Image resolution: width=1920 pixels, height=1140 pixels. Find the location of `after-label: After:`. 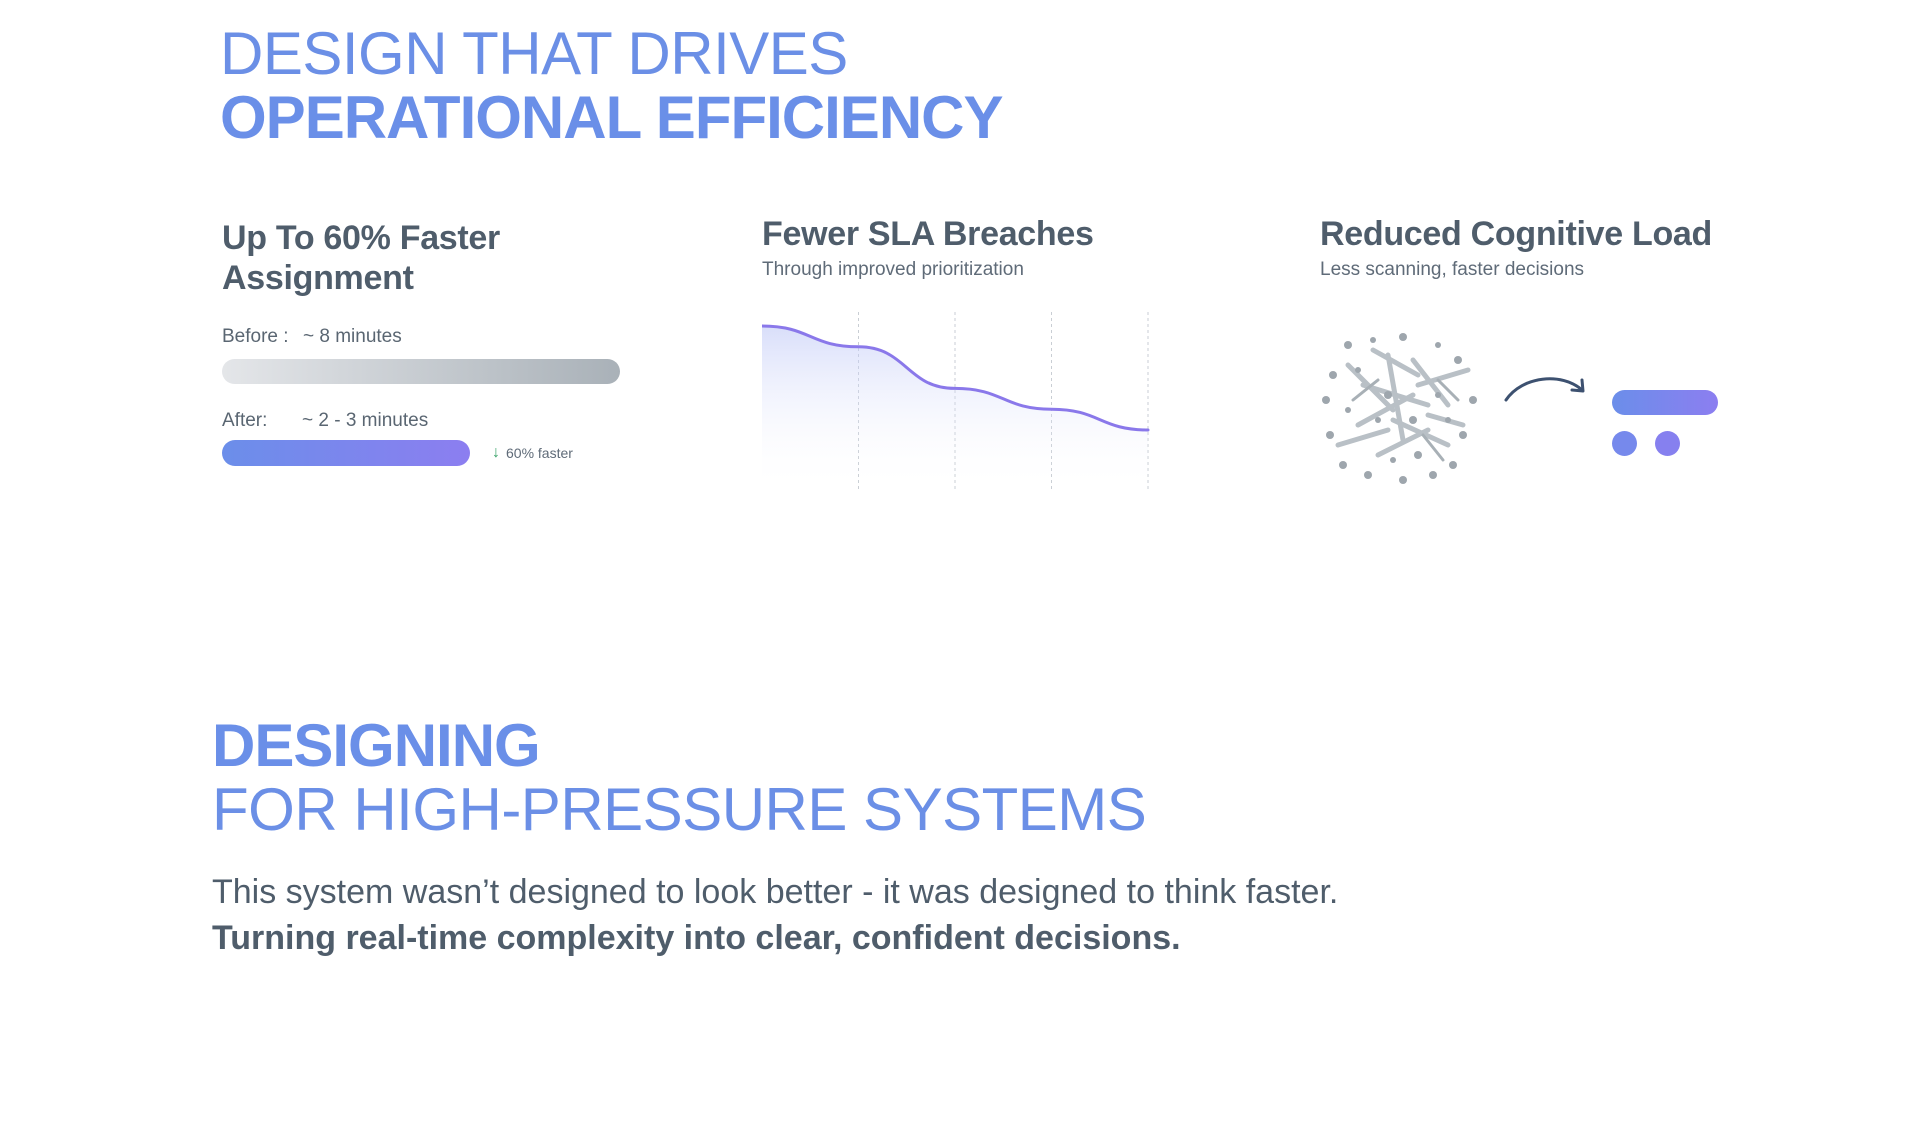

after-label: After: is located at coordinates (245, 420).